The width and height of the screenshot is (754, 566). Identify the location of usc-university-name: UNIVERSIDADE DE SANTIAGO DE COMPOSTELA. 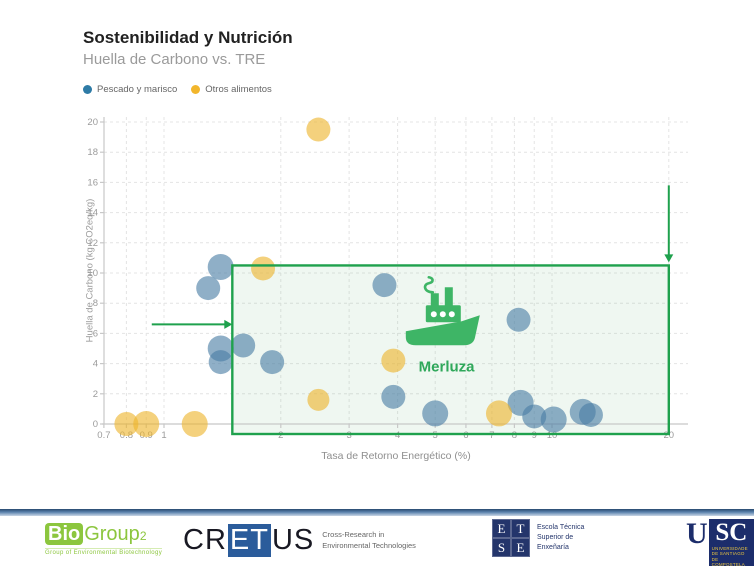
(731, 556).